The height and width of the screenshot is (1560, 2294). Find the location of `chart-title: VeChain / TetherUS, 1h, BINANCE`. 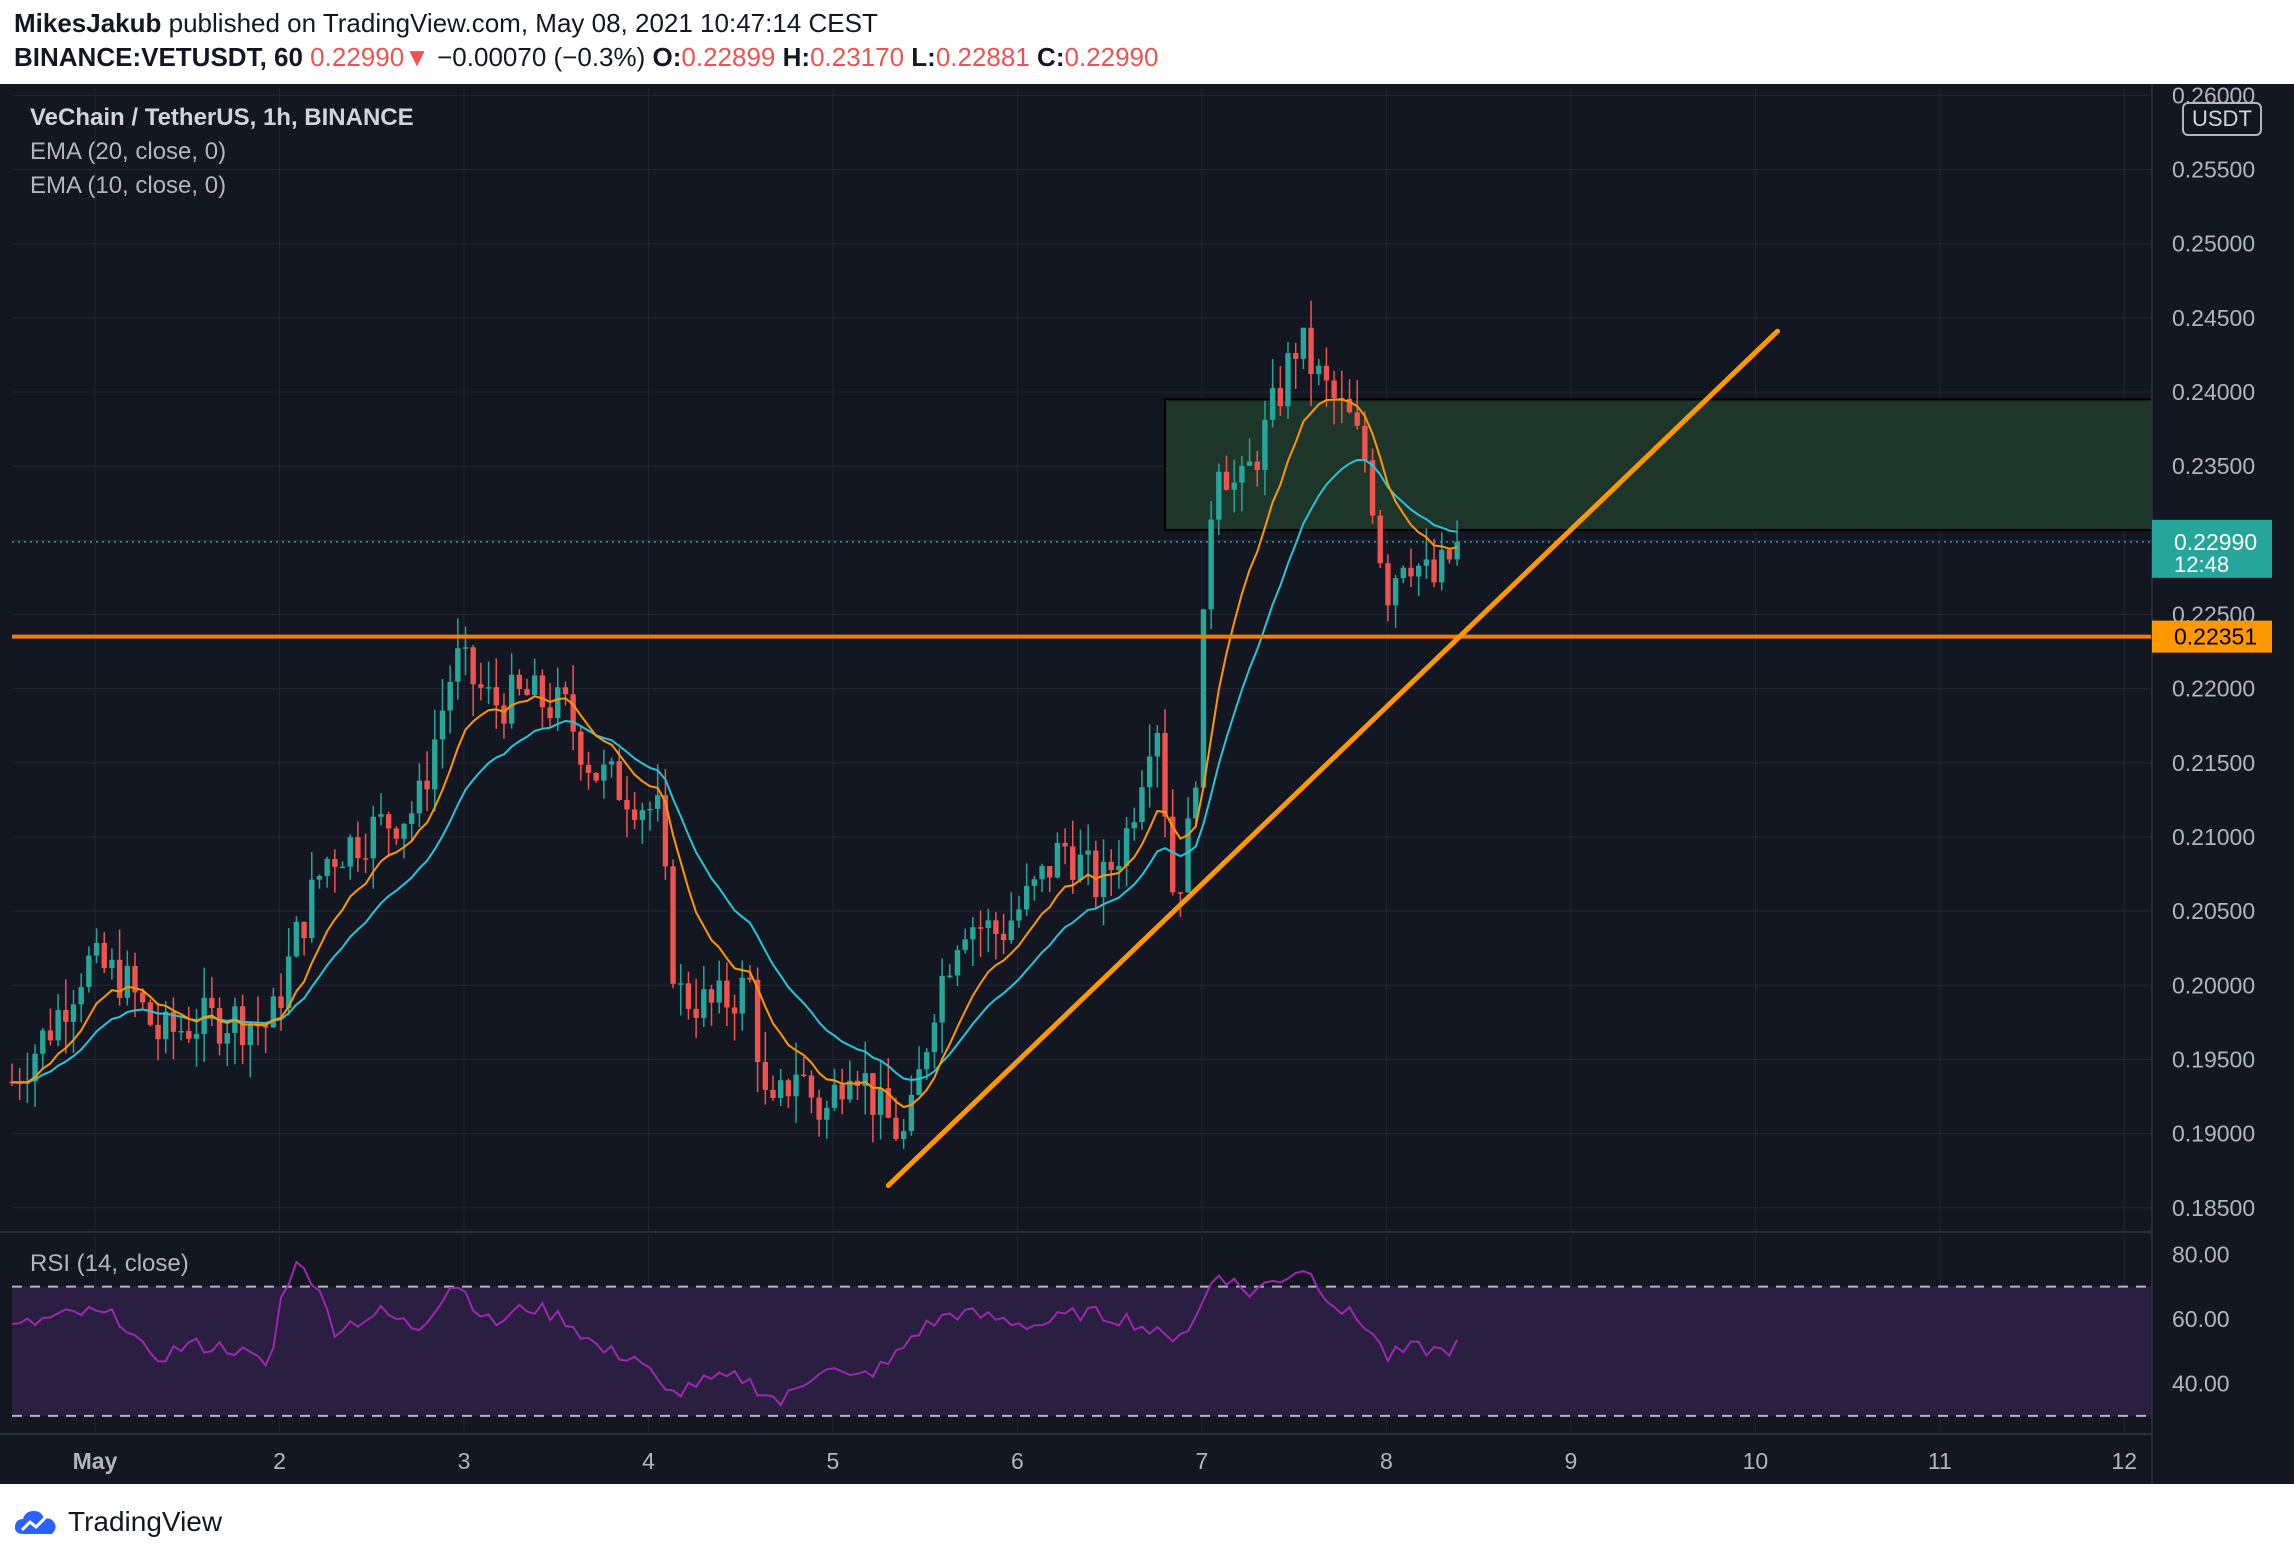

chart-title: VeChain / TetherUS, 1h, BINANCE is located at coordinates (222, 117).